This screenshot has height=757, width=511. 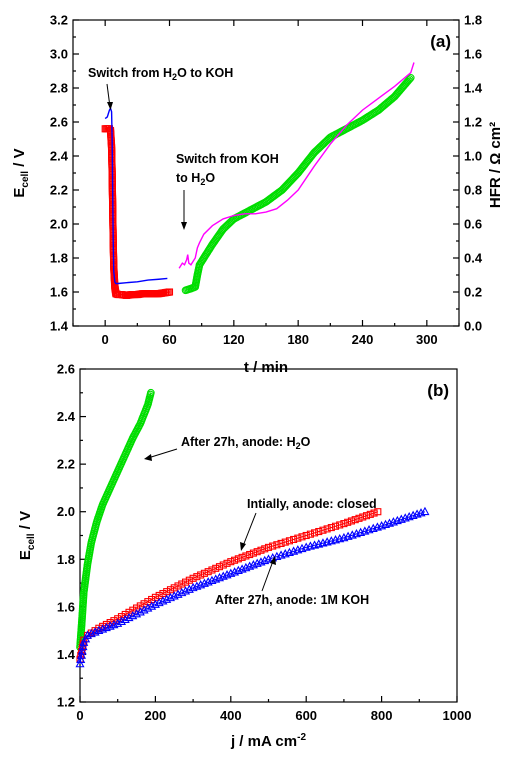 What do you see at coordinates (238, 442) in the screenshot?
I see `annotation-text: After 27h, anode: H` at bounding box center [238, 442].